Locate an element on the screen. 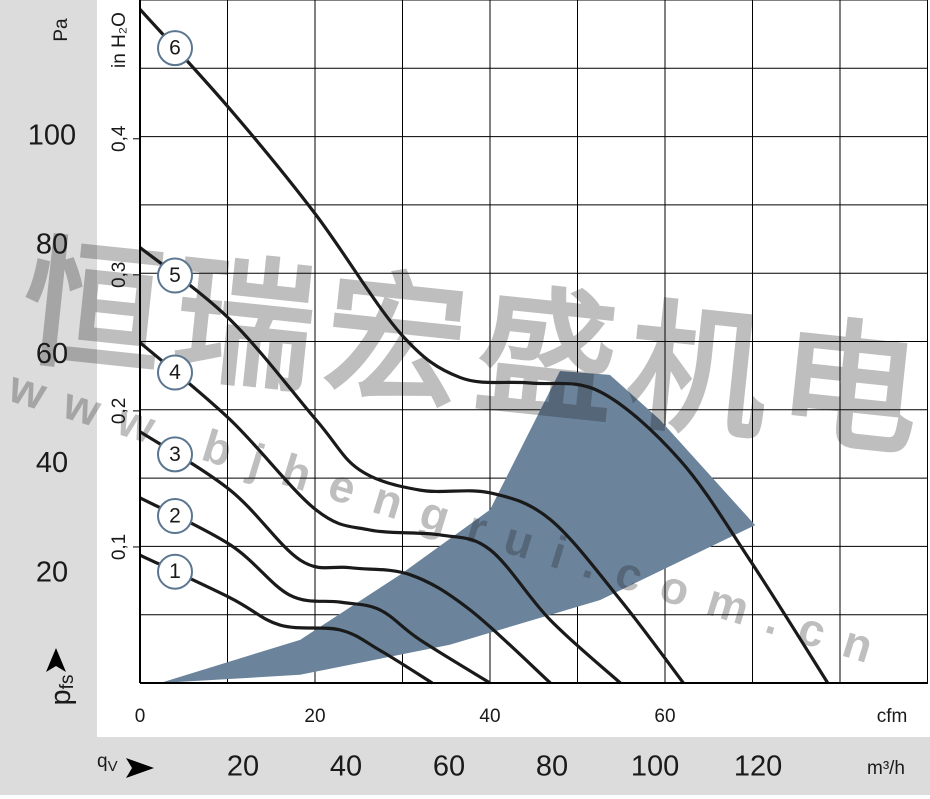 The width and height of the screenshot is (930, 799). y-arrow is located at coordinates (56, 660).